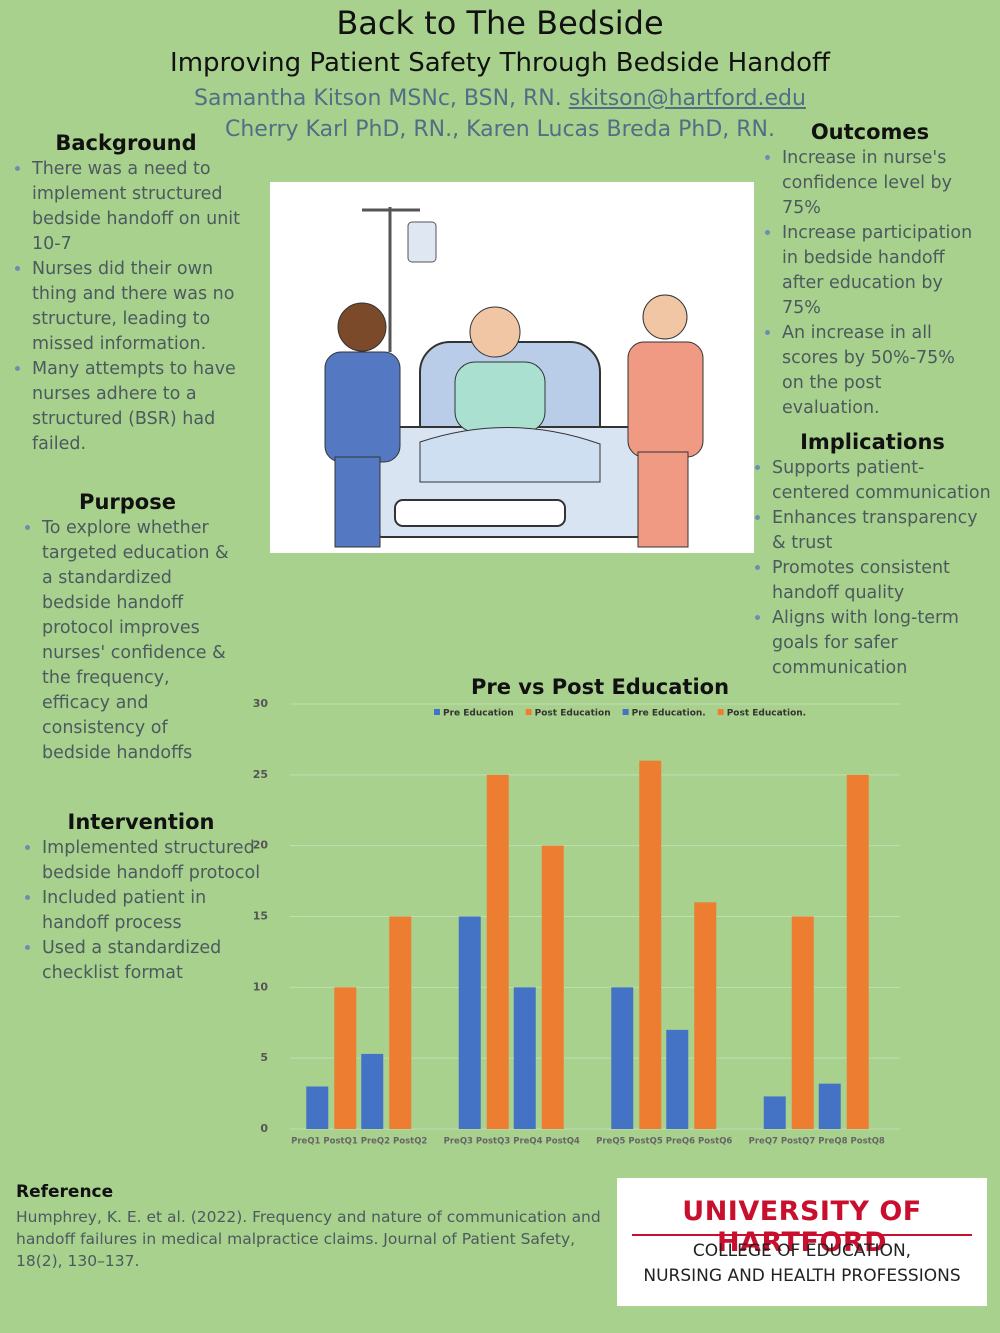  What do you see at coordinates (65, 1192) in the screenshot?
I see `reference-heading: Reference` at bounding box center [65, 1192].